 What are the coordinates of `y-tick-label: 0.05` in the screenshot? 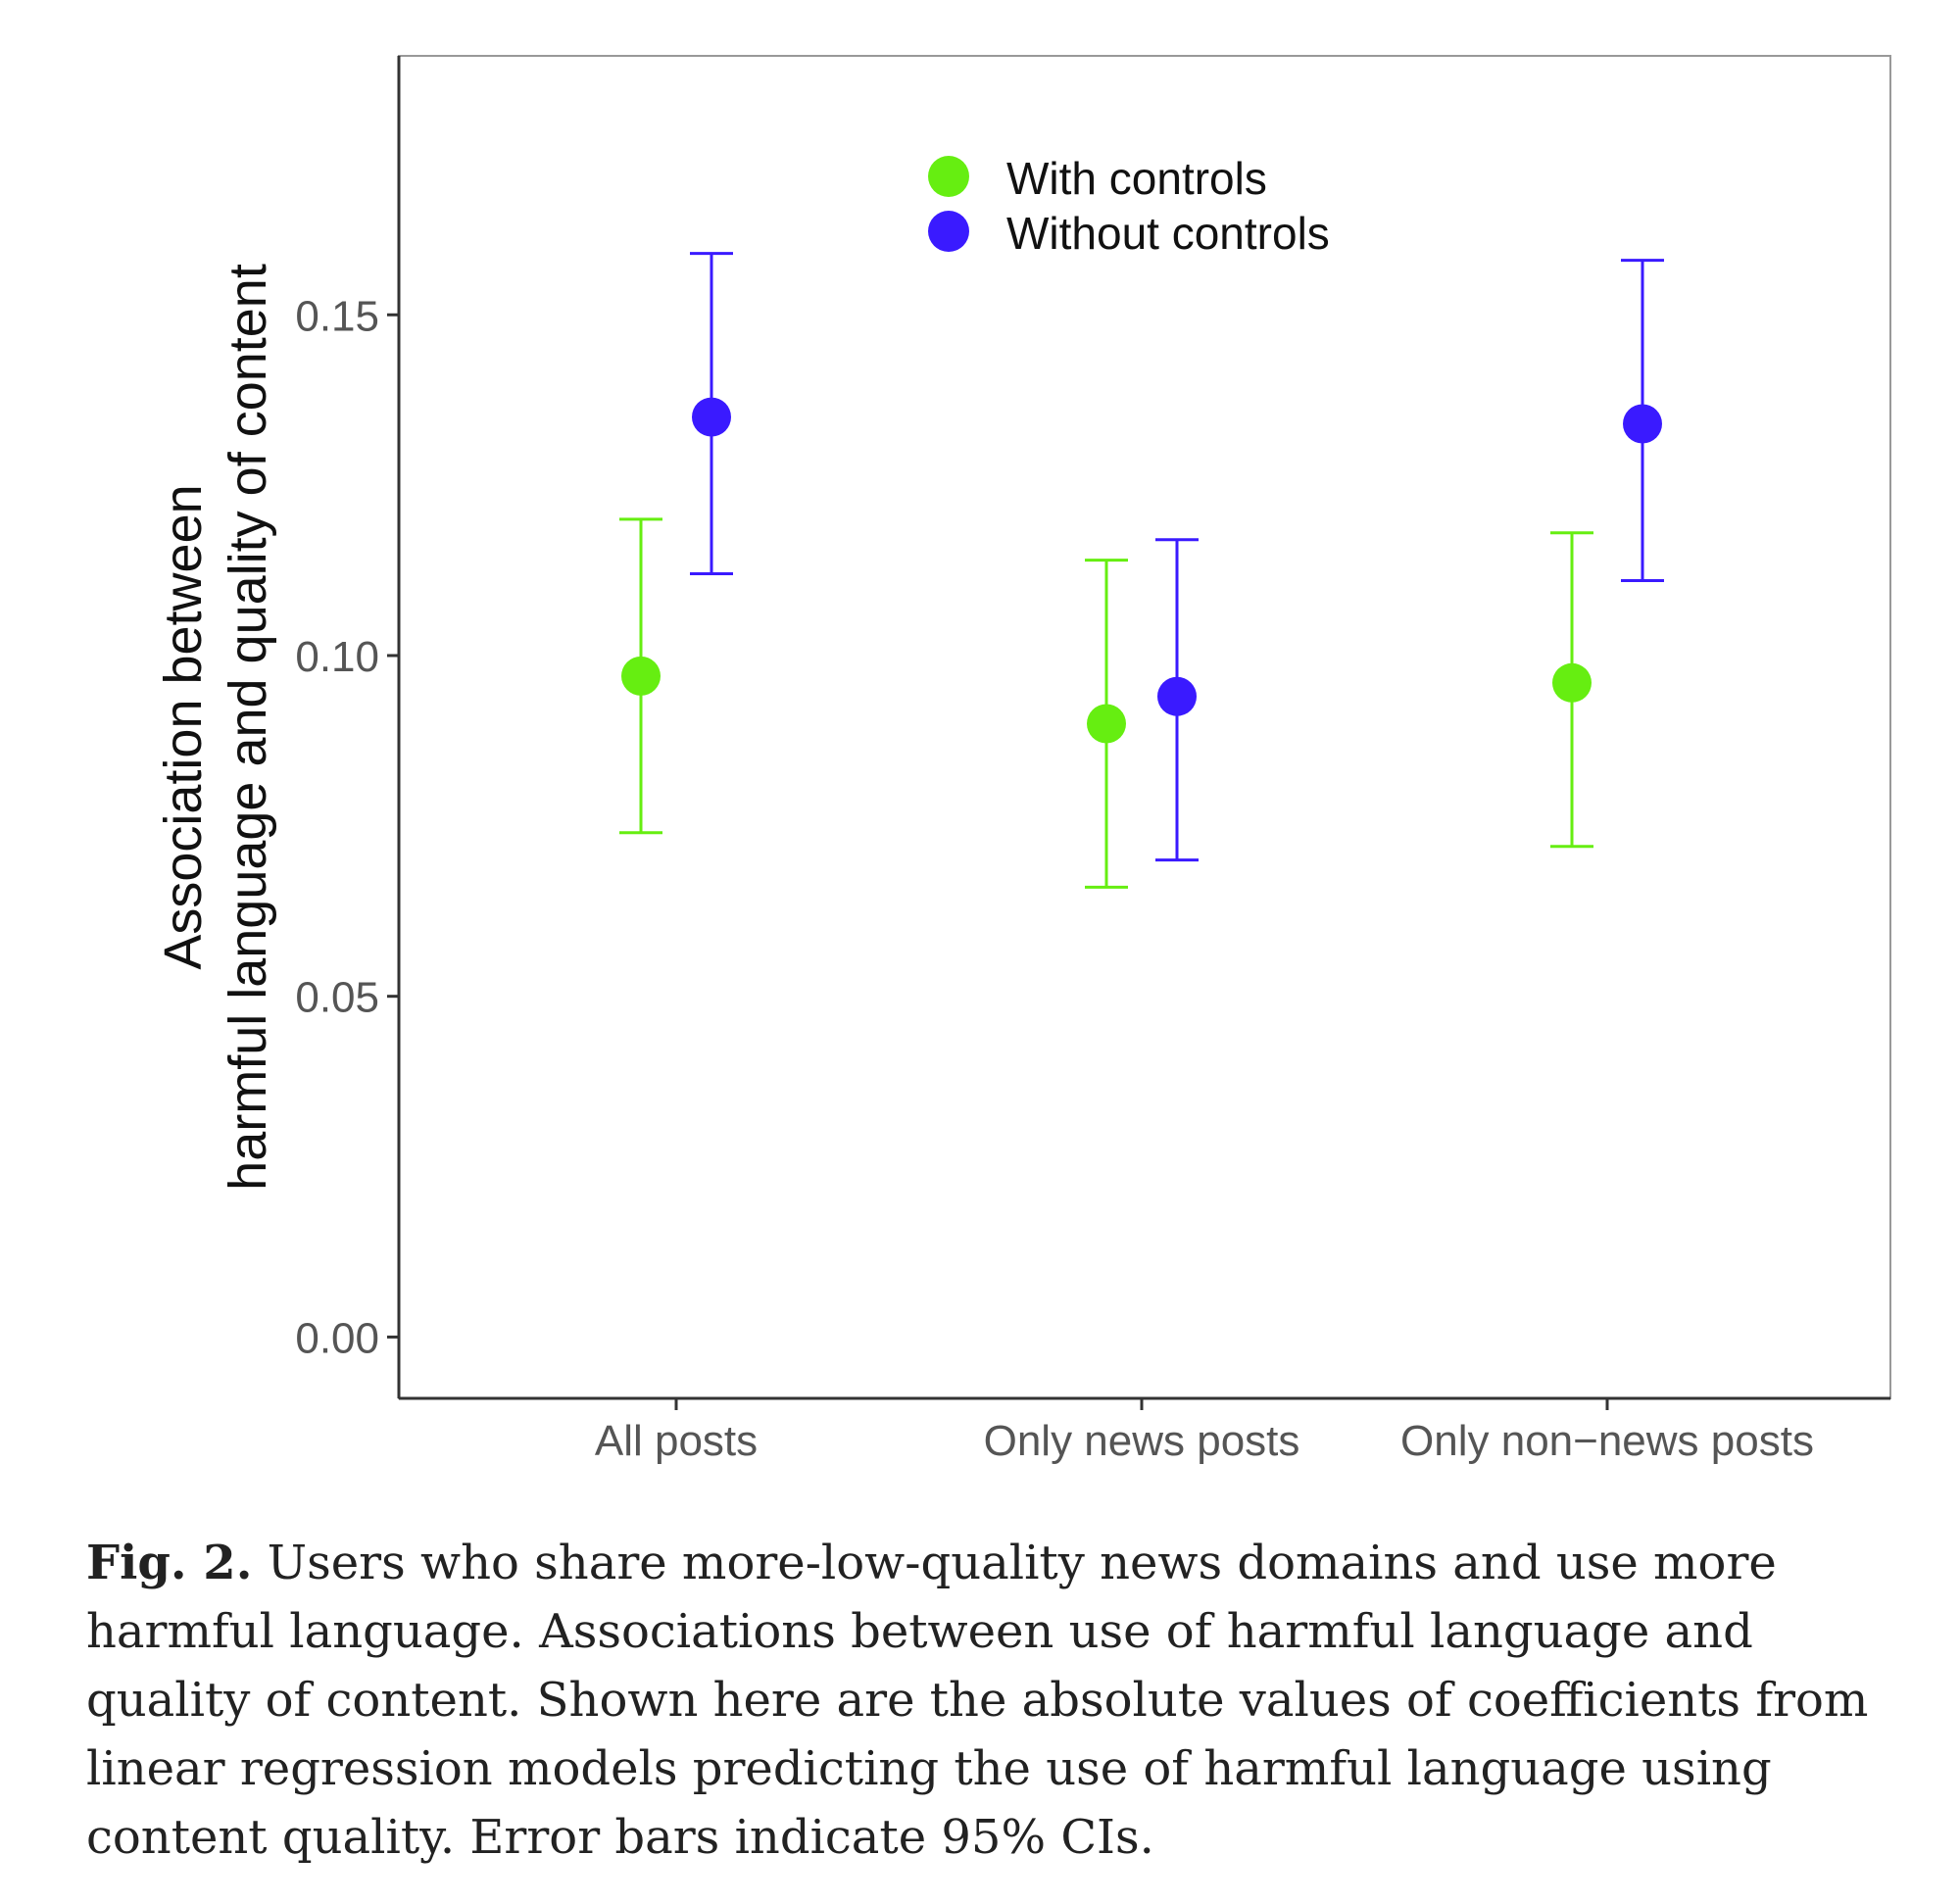 It's located at (337, 998).